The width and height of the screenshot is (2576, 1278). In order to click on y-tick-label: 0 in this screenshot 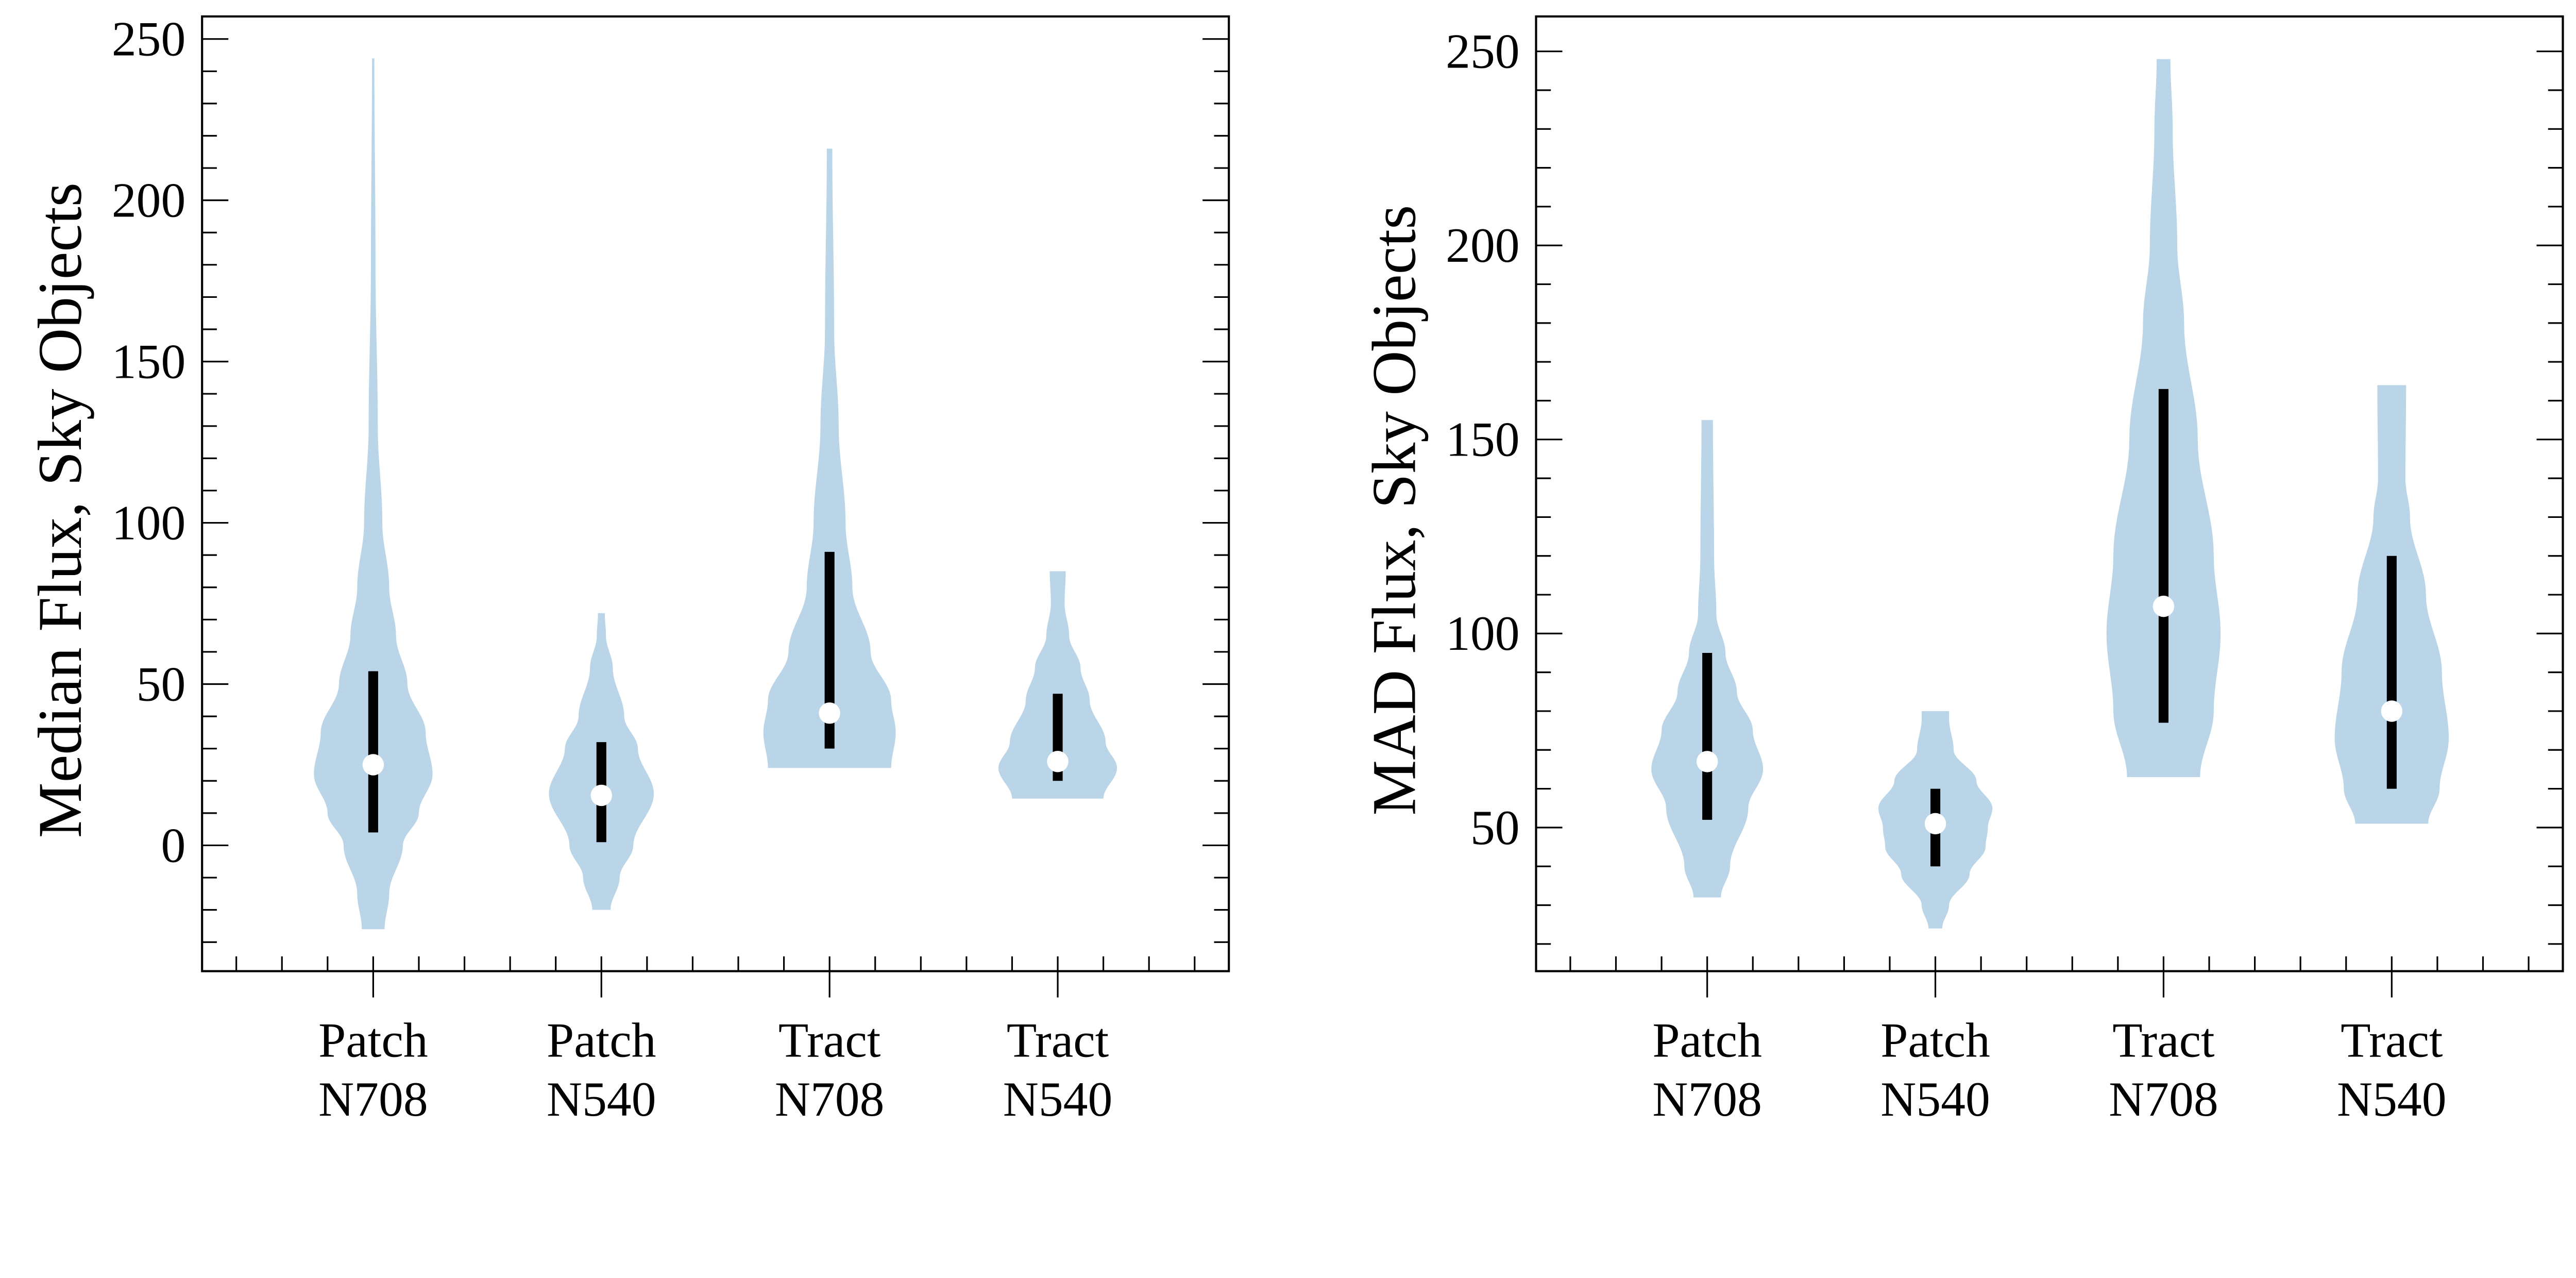, I will do `click(173, 845)`.